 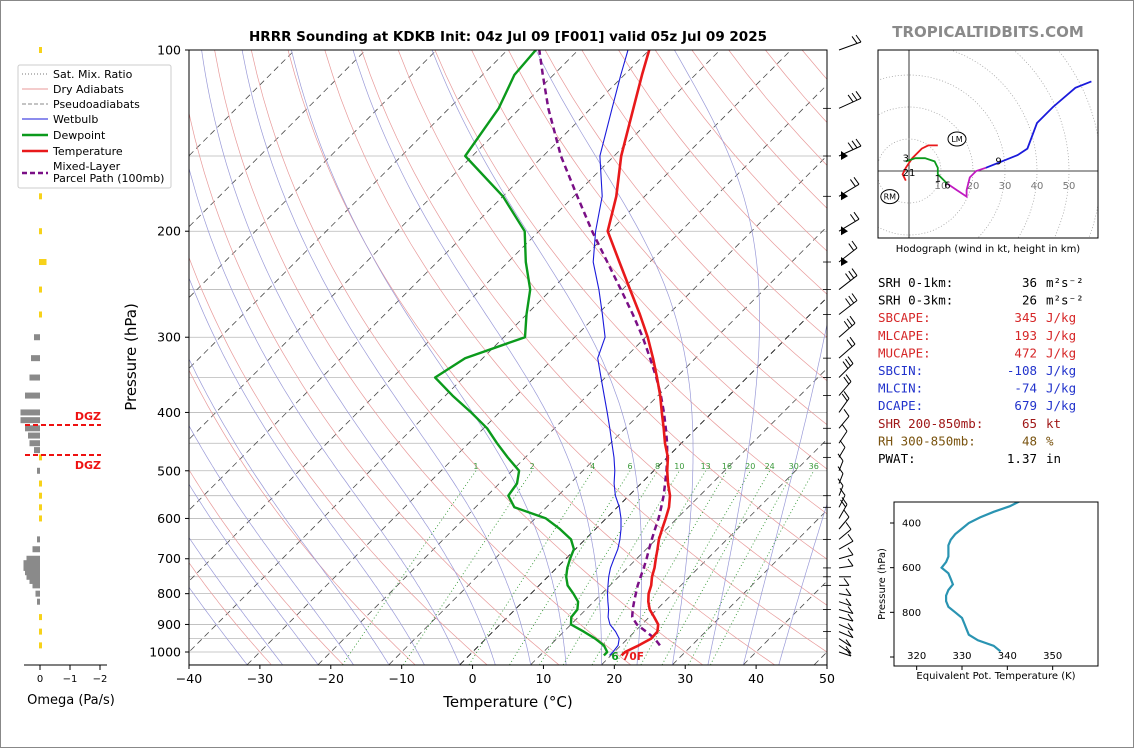 What do you see at coordinates (900, 405) in the screenshot?
I see `index-label: DCAPE:` at bounding box center [900, 405].